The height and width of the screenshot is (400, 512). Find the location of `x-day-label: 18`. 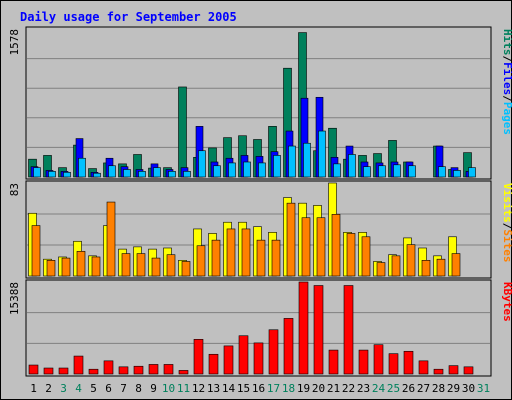

x-day-label: 18 is located at coordinates (288, 388).